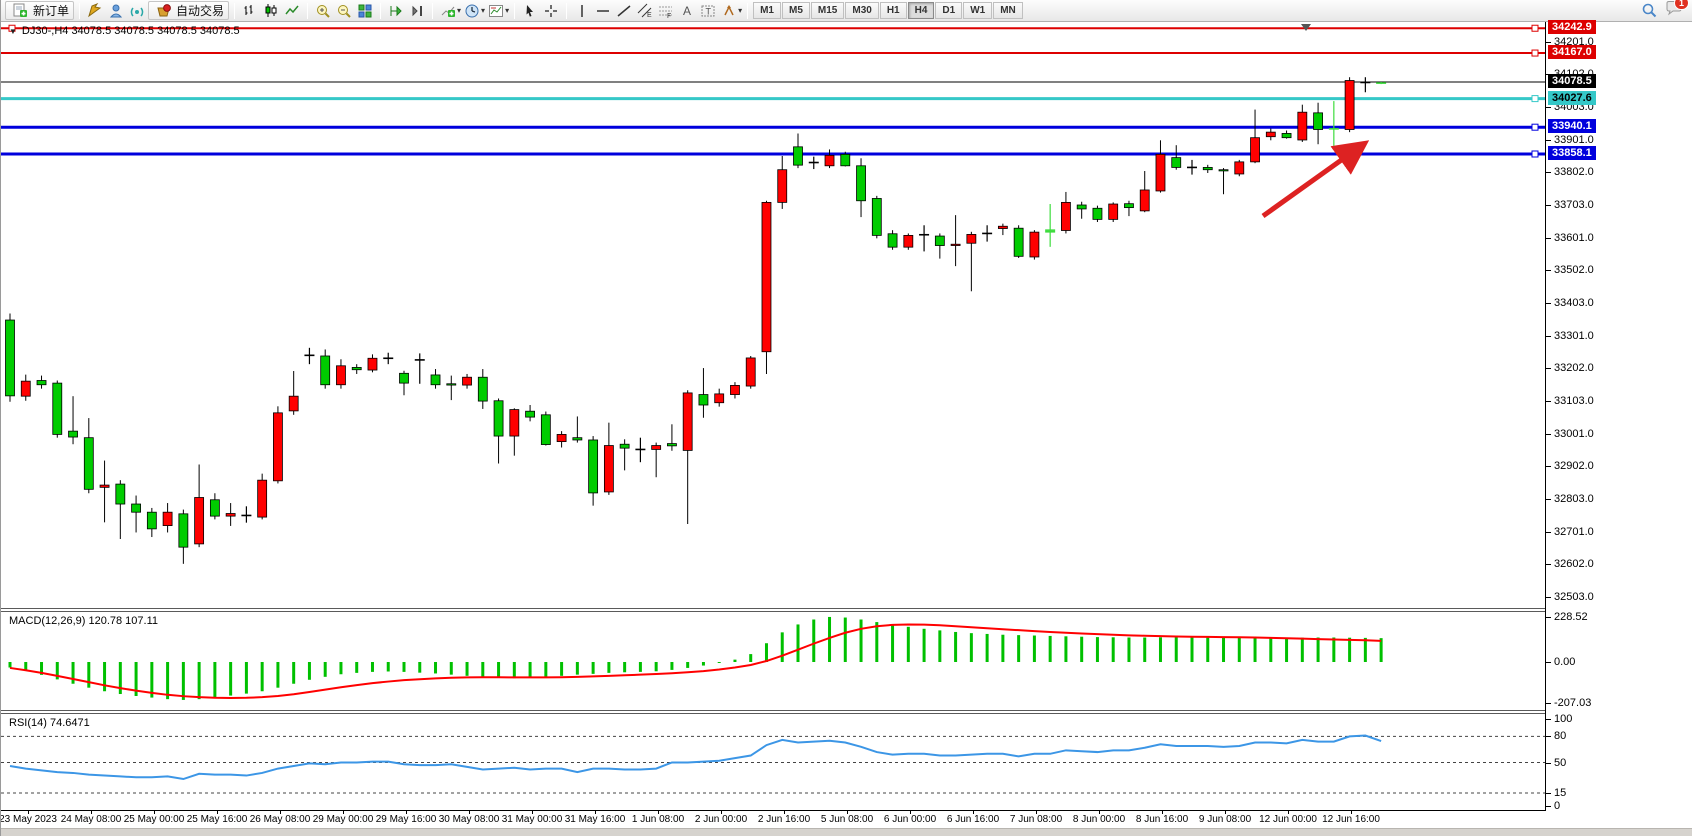 Image resolution: width=1692 pixels, height=836 pixels. What do you see at coordinates (483, 10) in the screenshot?
I see `periods-dropdown-caret: ▾` at bounding box center [483, 10].